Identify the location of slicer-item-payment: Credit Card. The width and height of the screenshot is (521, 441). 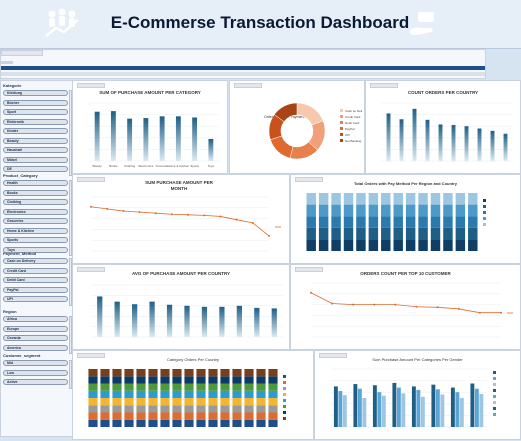
(35, 270).